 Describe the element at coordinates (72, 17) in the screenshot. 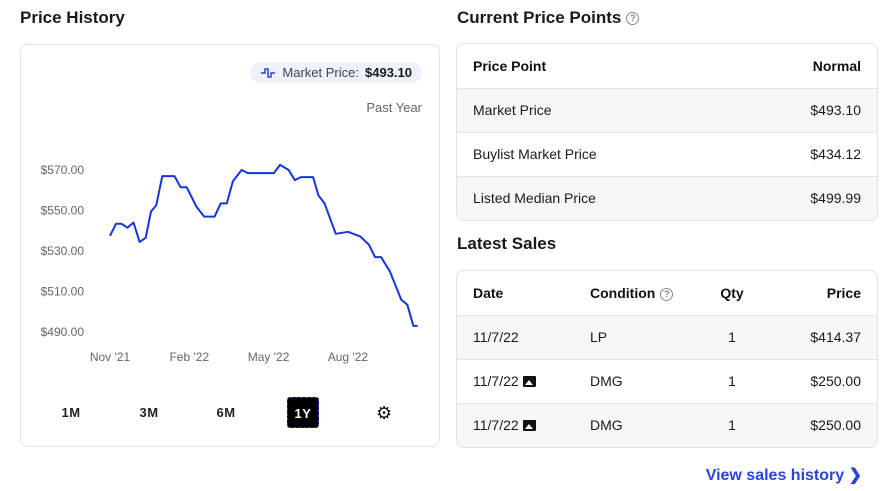

I see `price-history-title: Price History` at that location.